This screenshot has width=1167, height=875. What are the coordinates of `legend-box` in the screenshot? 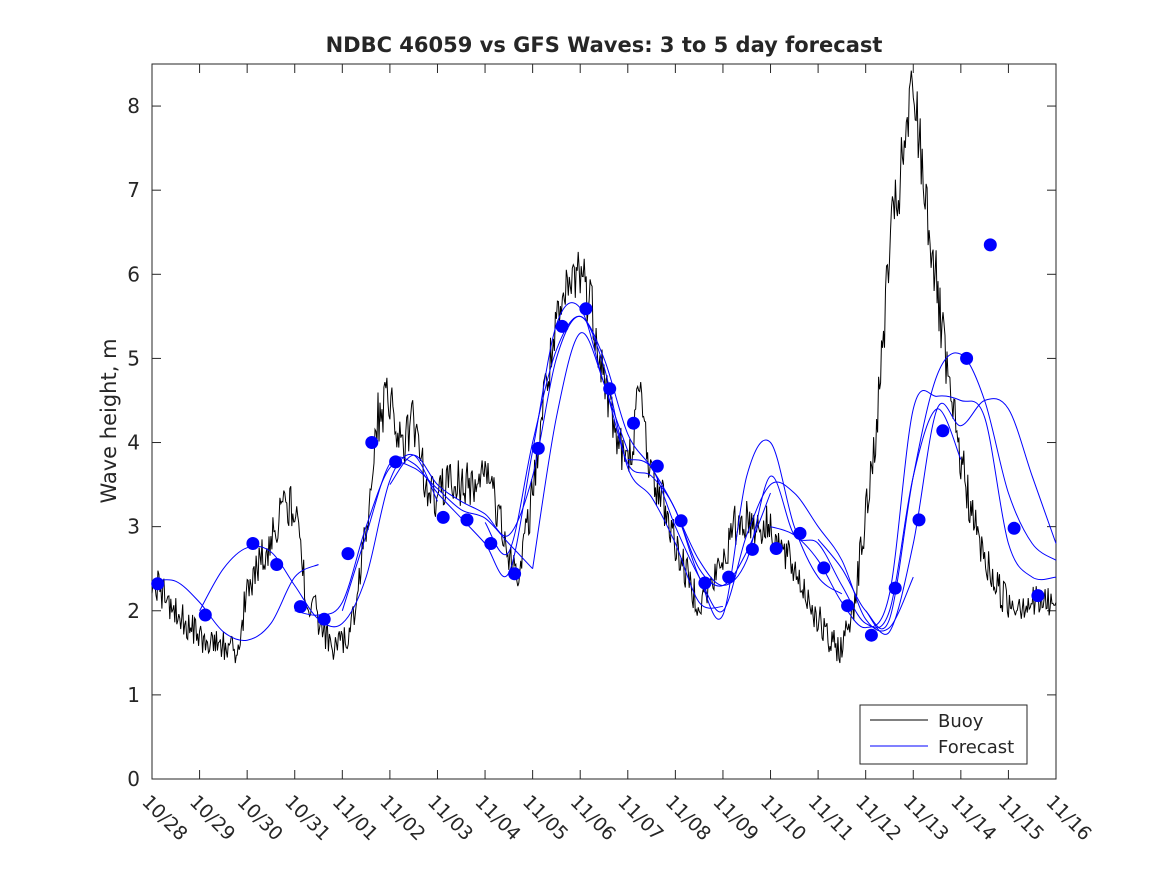 It's located at (943, 734).